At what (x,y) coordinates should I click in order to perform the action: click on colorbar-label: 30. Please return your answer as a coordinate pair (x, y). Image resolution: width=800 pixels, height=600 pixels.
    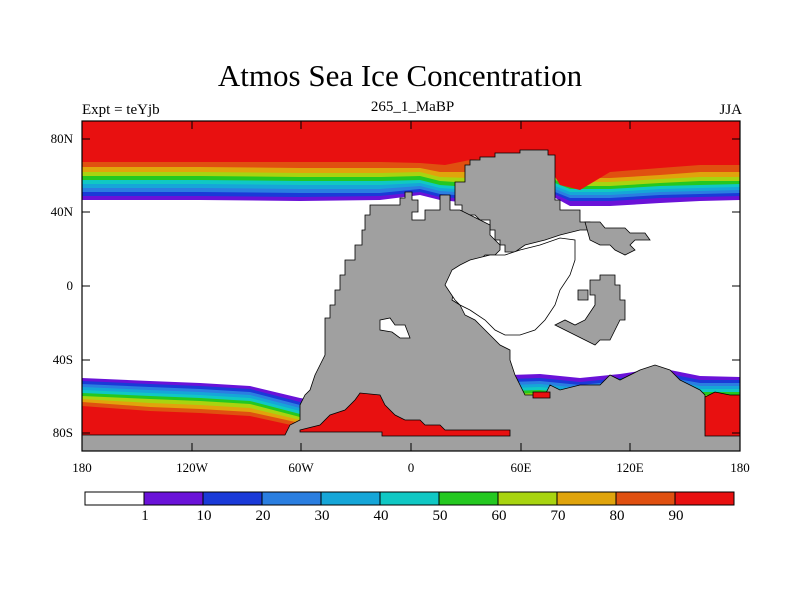
    Looking at the image, I should click on (322, 516).